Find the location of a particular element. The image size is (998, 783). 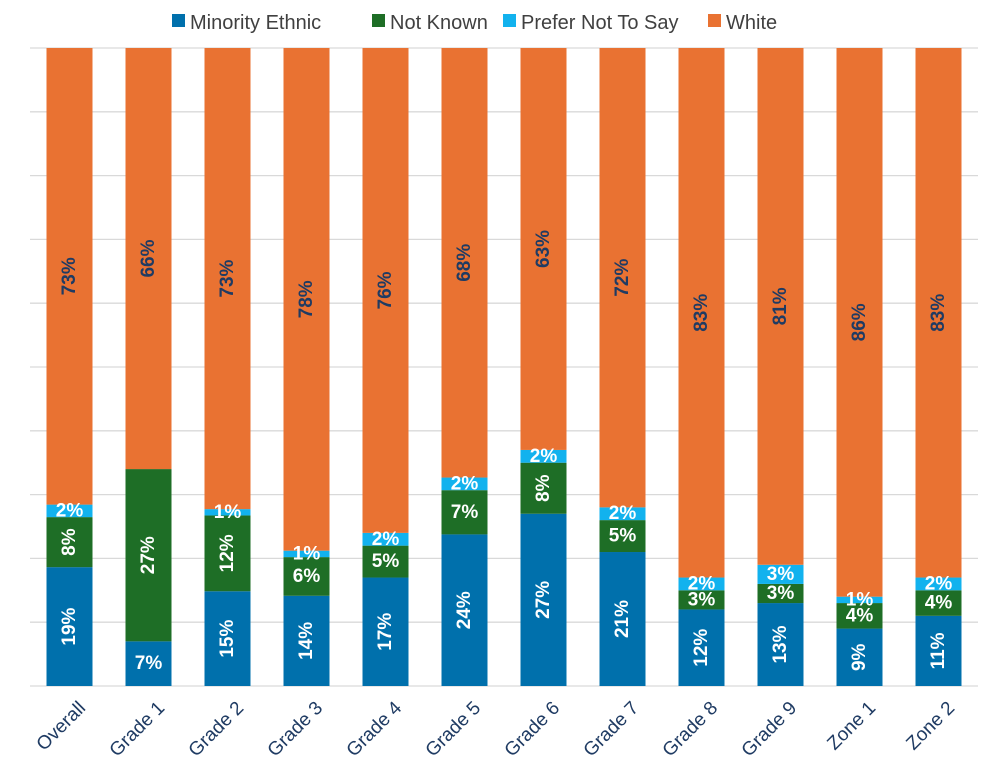

x-tick-label: Grade 8 is located at coordinates (690, 729).